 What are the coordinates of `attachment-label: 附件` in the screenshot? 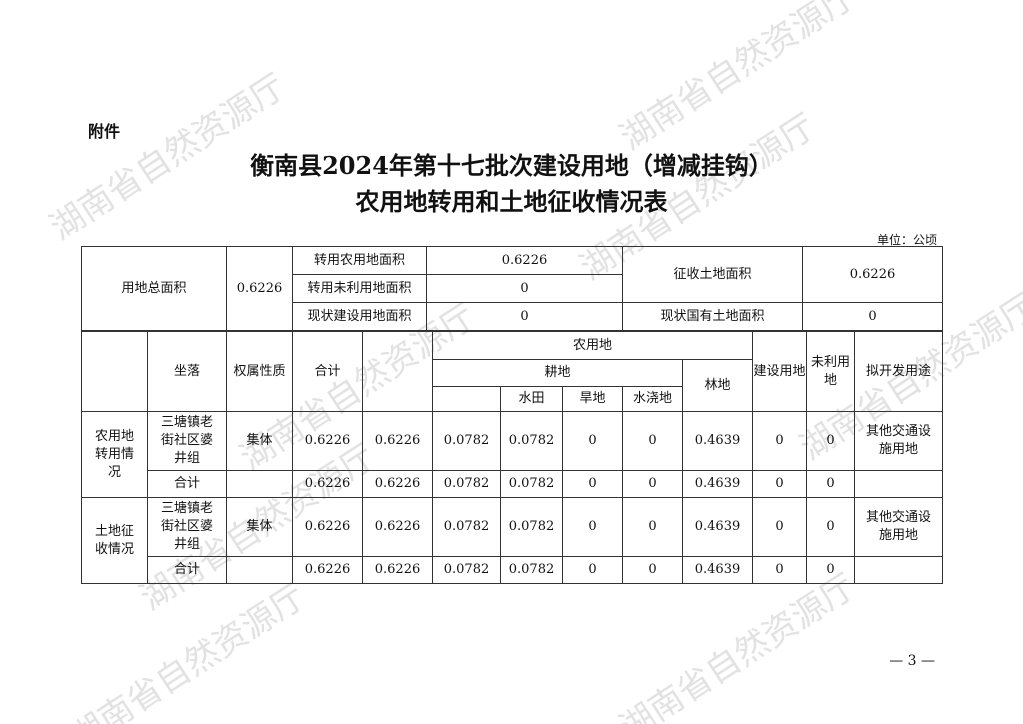 It's located at (104, 131).